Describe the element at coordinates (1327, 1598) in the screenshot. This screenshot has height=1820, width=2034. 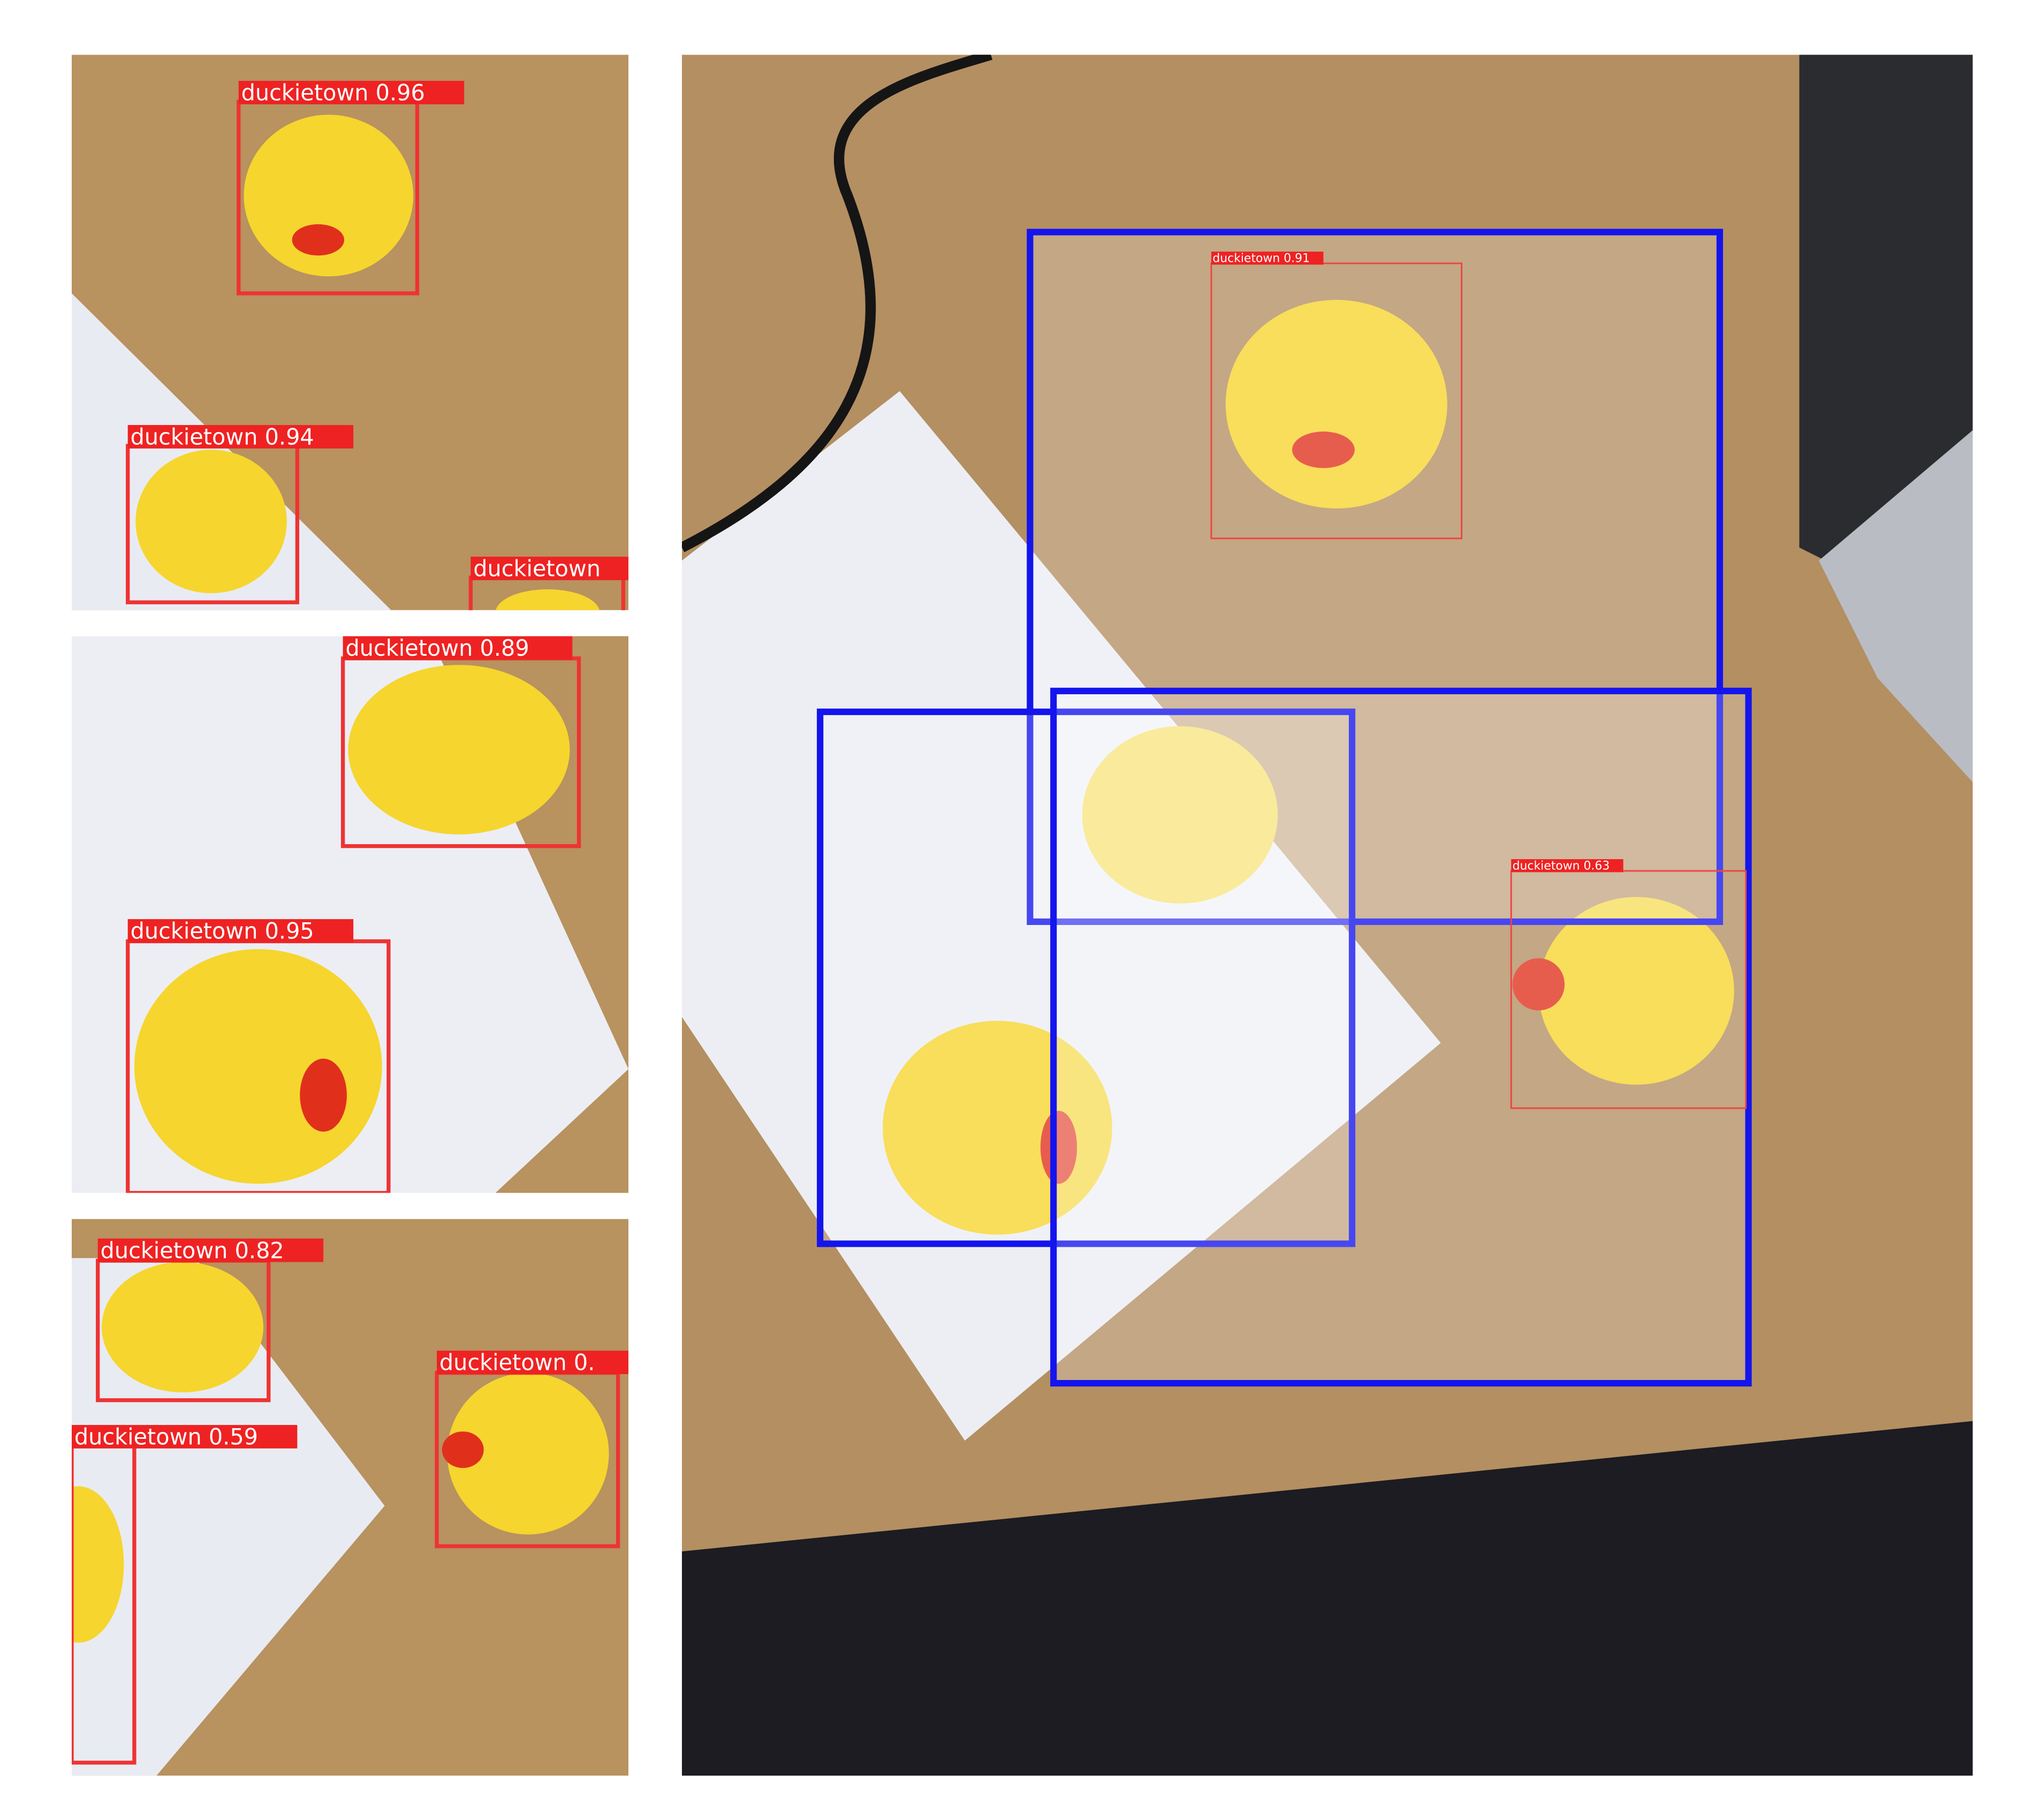
I see `floor` at that location.